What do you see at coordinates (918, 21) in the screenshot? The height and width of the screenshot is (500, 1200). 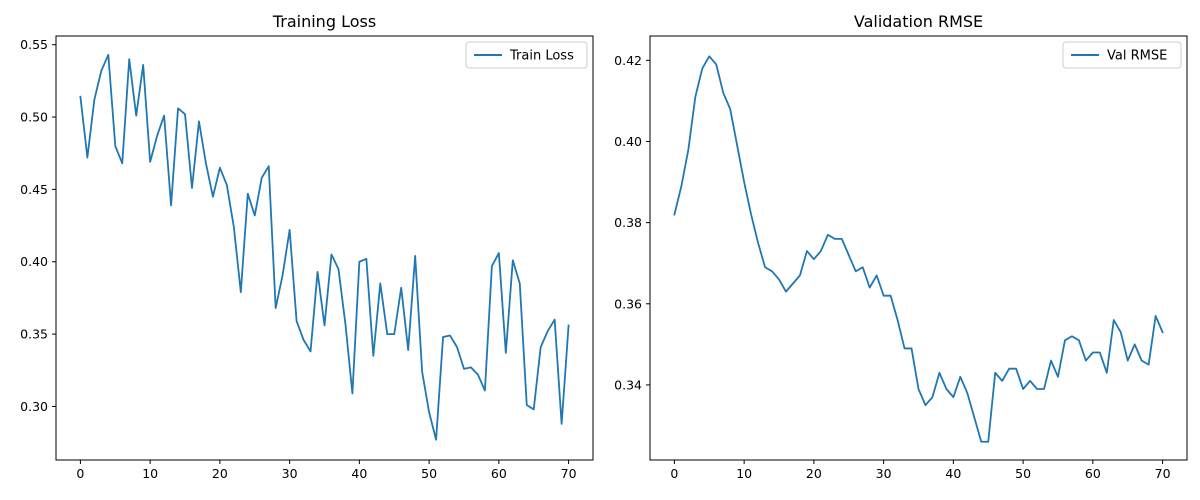 I see `validation-rmse-title: Validation RMSE` at bounding box center [918, 21].